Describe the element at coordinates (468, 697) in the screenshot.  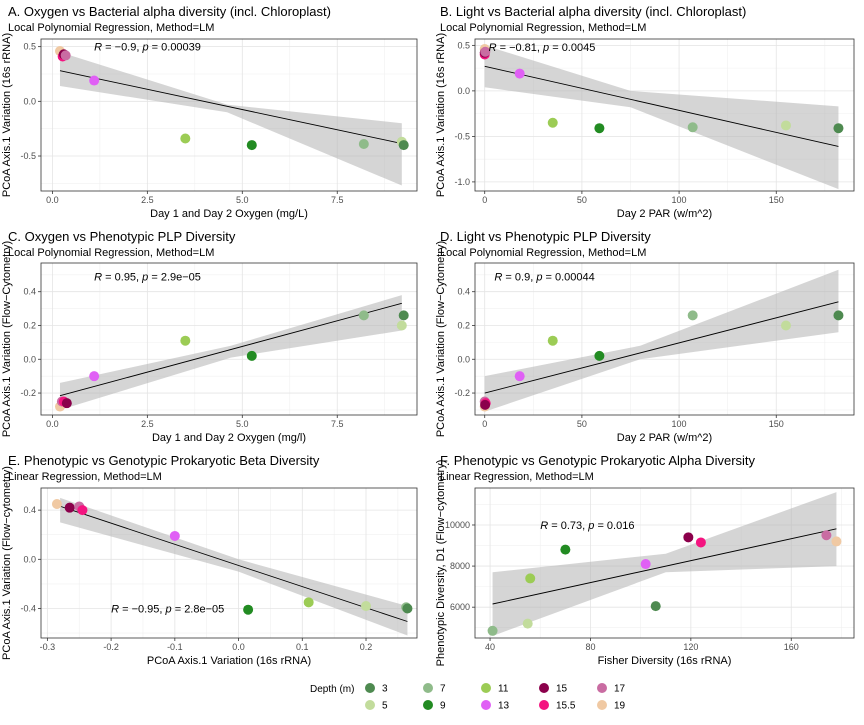
I see `legend: Depth (m) 3 5 7 9 11 13 15 15.5 17 19` at that location.